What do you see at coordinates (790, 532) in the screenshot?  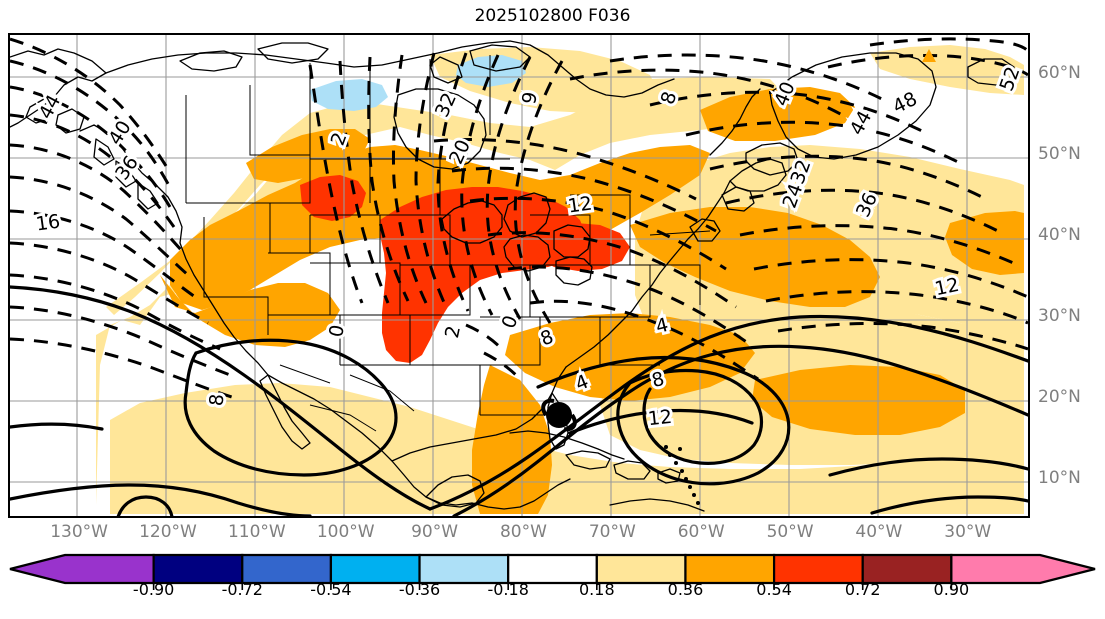 I see `lon-tick-label: 50°W` at bounding box center [790, 532].